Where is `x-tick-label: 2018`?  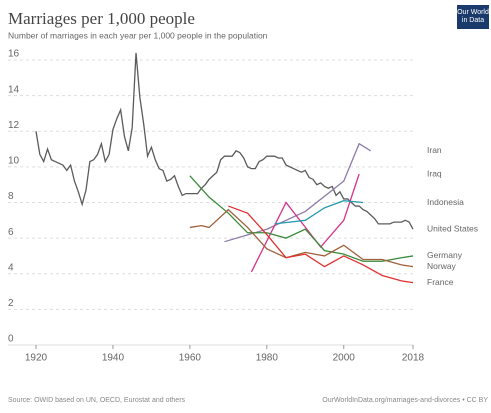
x-tick-label: 2018 is located at coordinates (413, 358).